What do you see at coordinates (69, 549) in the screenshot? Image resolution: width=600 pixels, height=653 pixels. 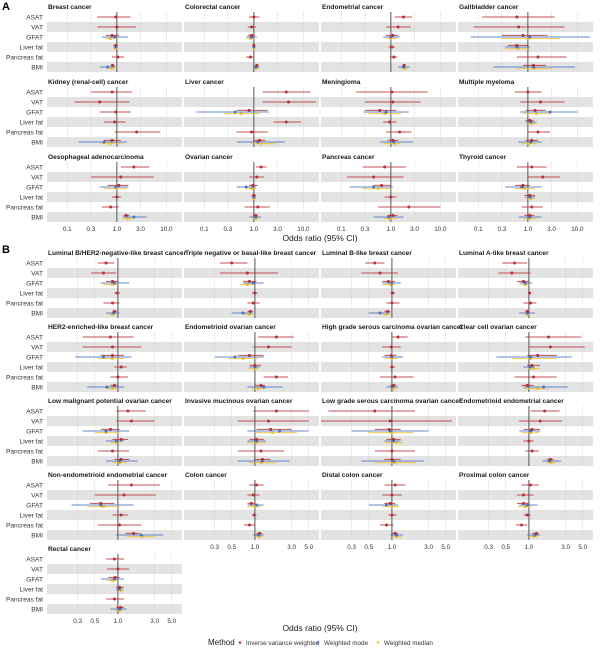 I see `panel-title: Rectal cancer` at bounding box center [69, 549].